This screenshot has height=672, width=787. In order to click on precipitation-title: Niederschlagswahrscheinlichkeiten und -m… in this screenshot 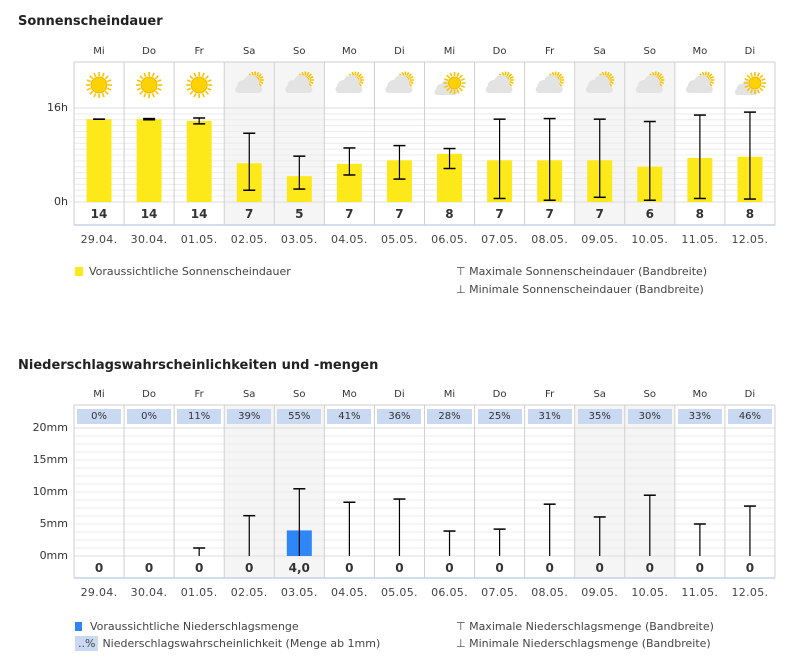, I will do `click(198, 365)`.